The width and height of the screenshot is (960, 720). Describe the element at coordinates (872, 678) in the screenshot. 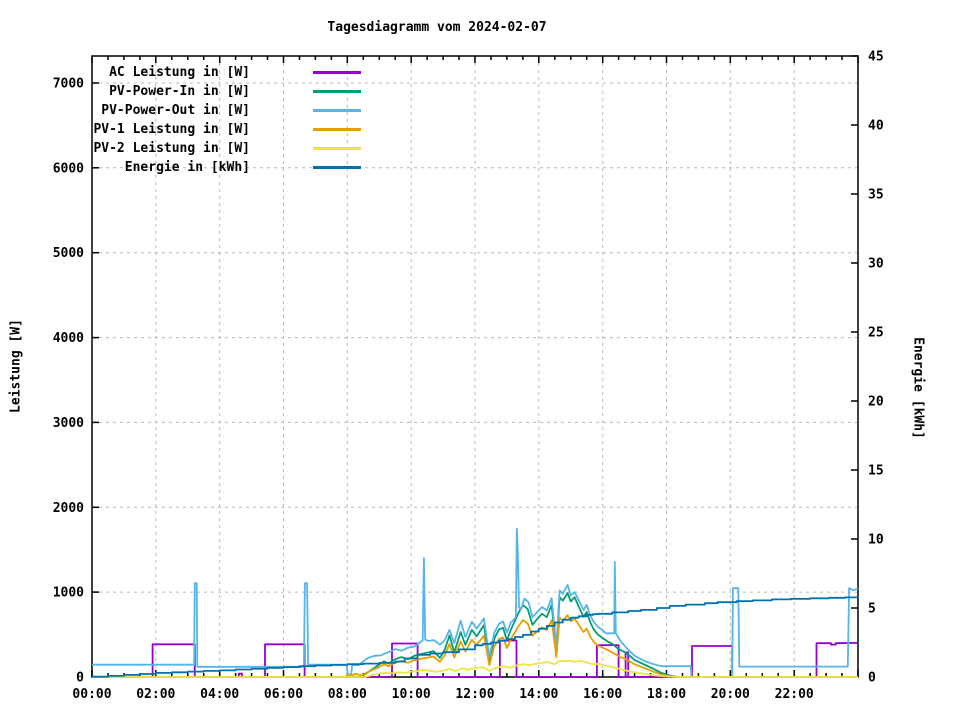

I see `y-right-tick-label: 0` at that location.